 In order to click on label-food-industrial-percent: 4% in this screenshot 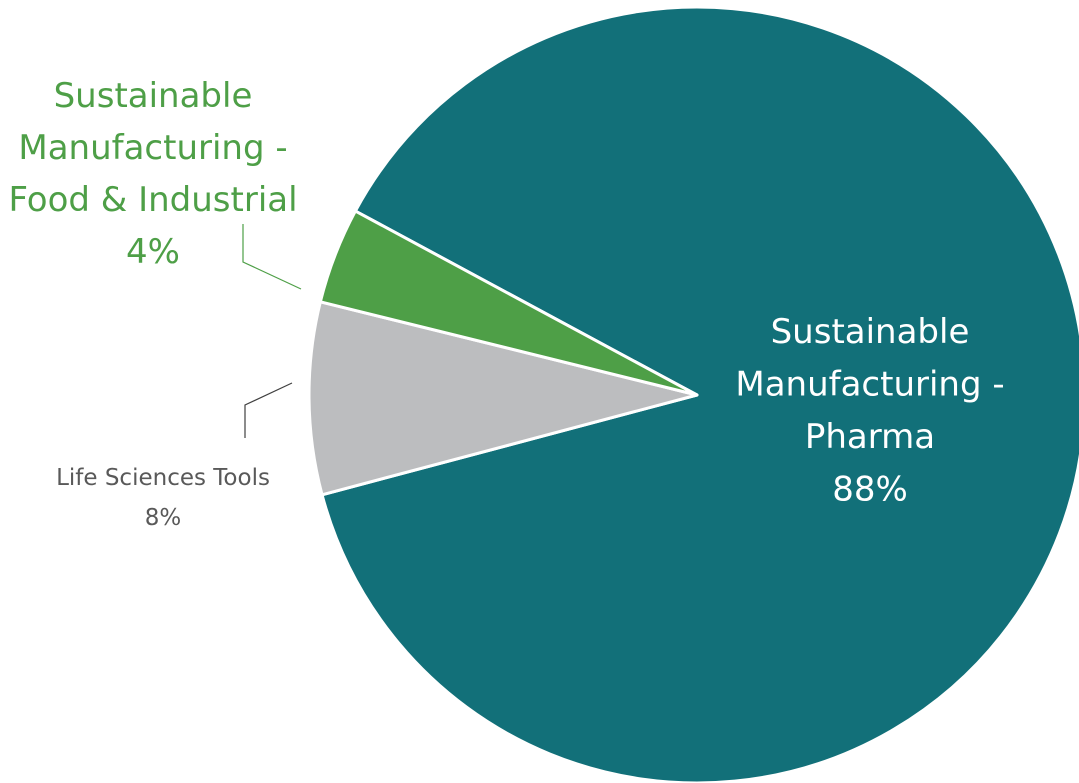, I will do `click(153, 252)`.